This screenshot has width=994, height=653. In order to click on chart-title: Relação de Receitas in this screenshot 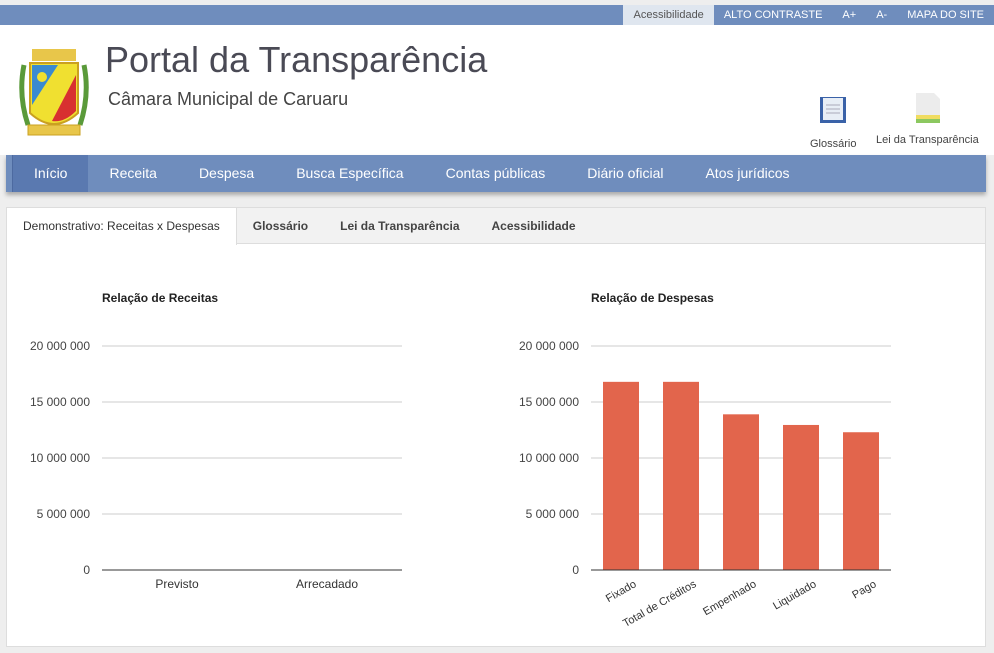, I will do `click(160, 298)`.